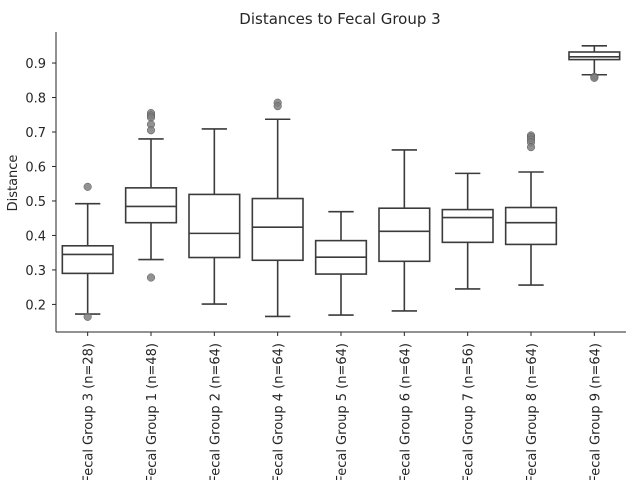  I want to click on x-tick-label: Fecal Group 9 (n=64), so click(595, 411).